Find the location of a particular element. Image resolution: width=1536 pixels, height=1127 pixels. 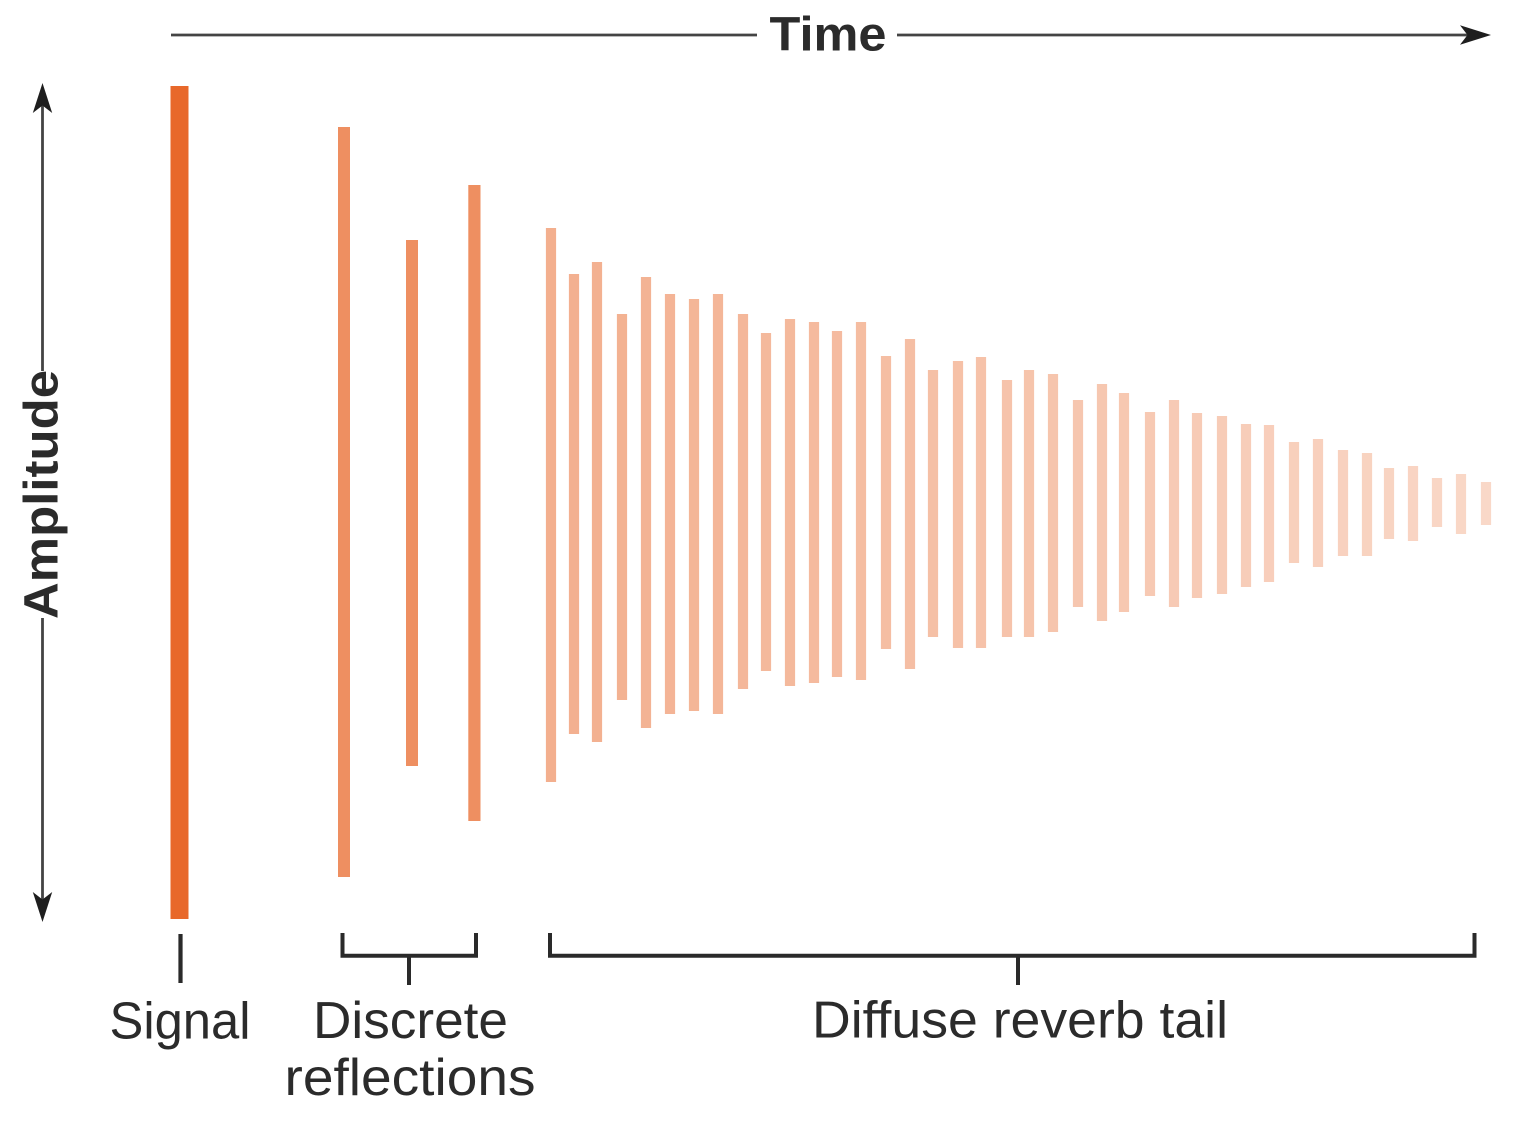

svg-text: reflections is located at coordinates (410, 1078).